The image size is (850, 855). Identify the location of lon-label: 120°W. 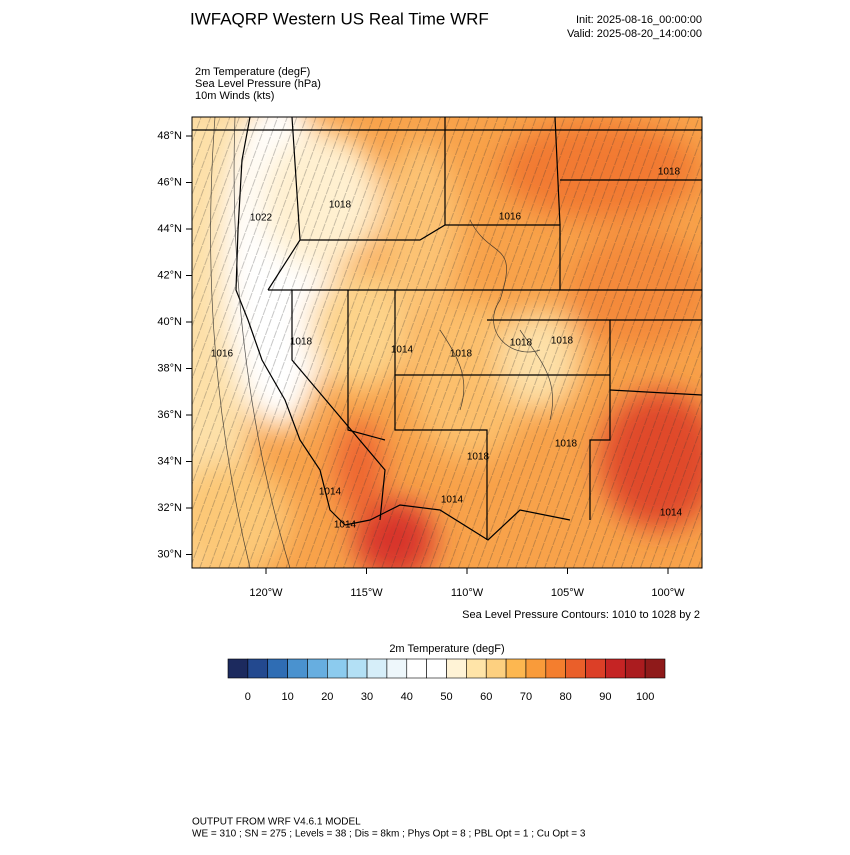
(266, 593).